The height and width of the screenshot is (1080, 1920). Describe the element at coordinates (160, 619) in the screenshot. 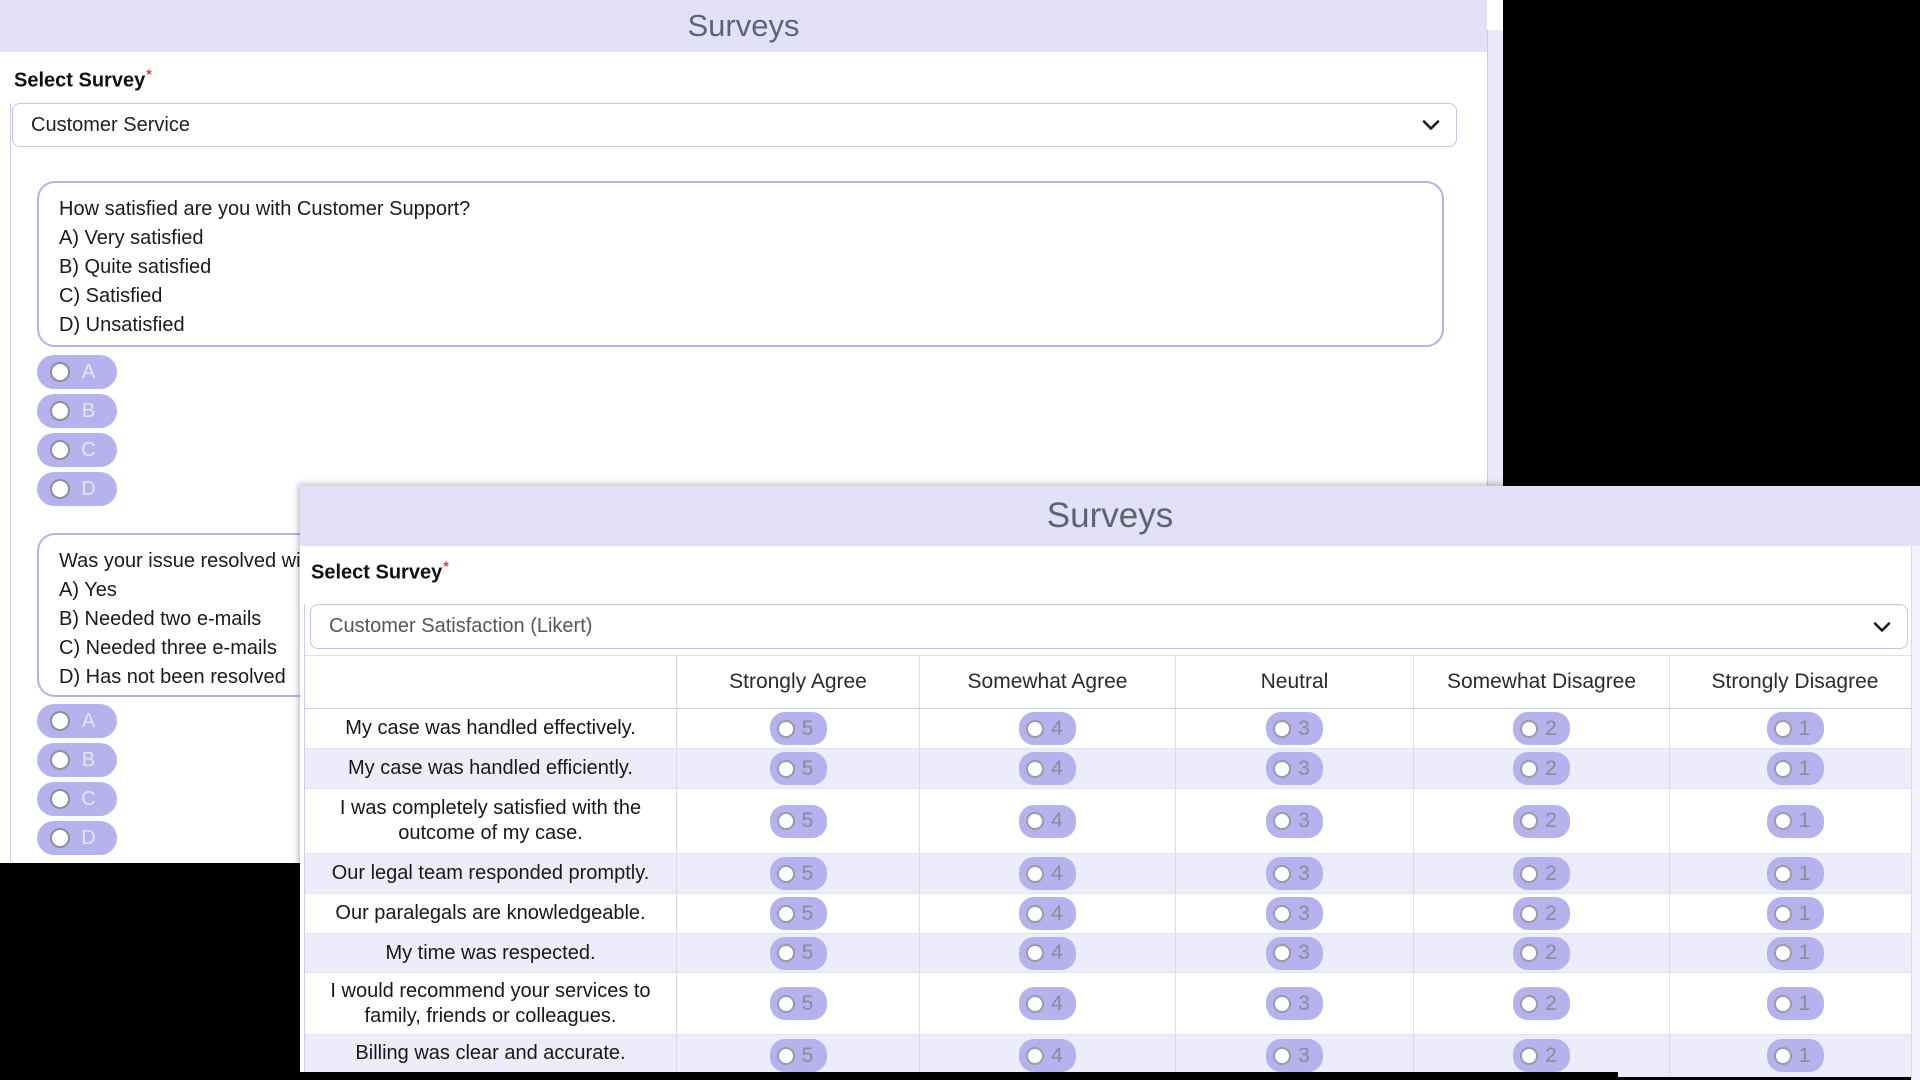

I see `question-text-line: B) Needed two e-mails` at that location.